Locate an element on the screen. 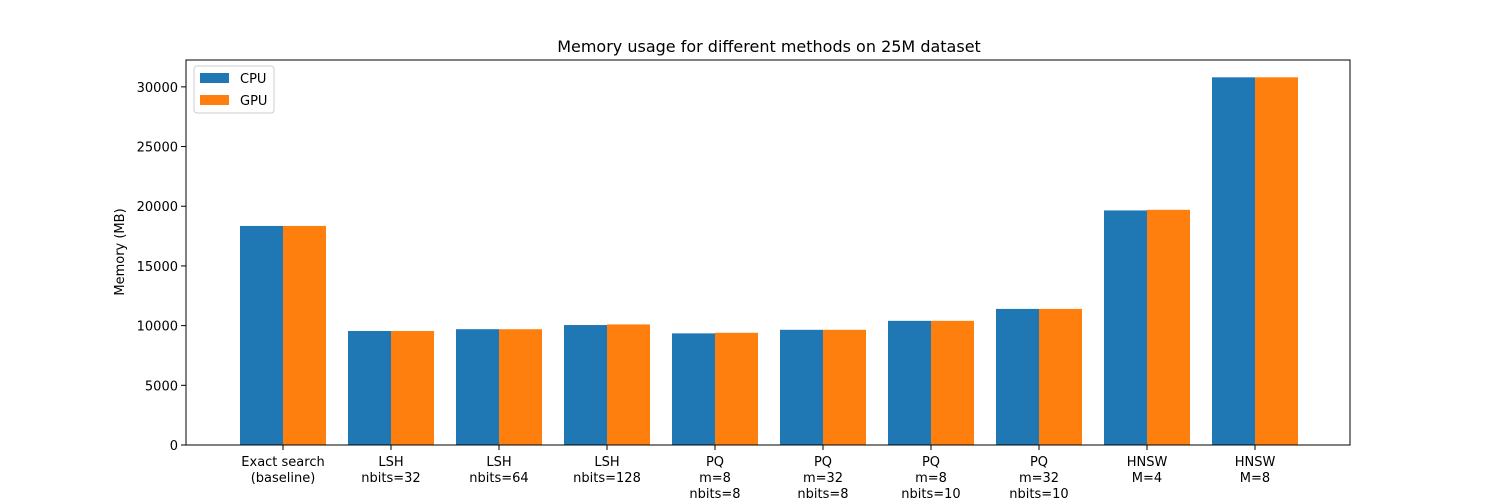 The height and width of the screenshot is (500, 1500). x-tick-label: nbits=128 is located at coordinates (607, 478).